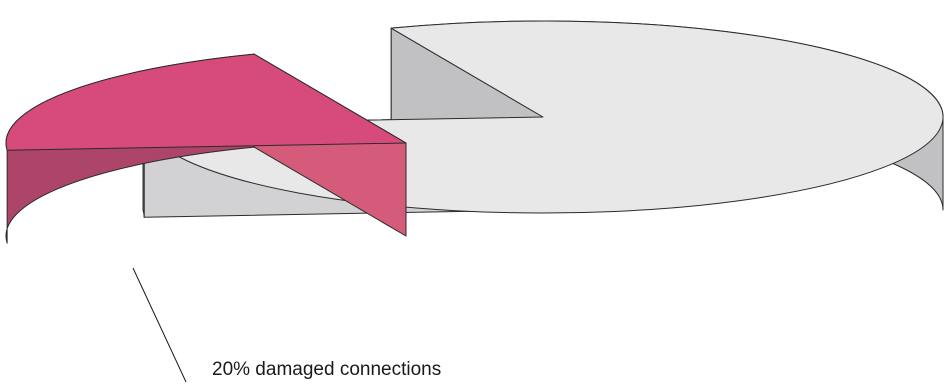 The width and height of the screenshot is (949, 386). What do you see at coordinates (159, 325) in the screenshot?
I see `slice-label-leader-line` at bounding box center [159, 325].